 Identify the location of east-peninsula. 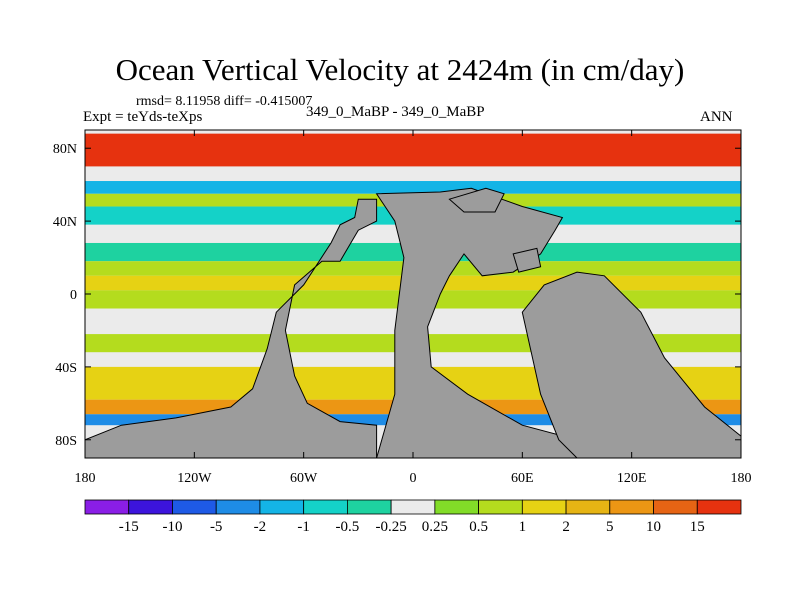
(527, 260).